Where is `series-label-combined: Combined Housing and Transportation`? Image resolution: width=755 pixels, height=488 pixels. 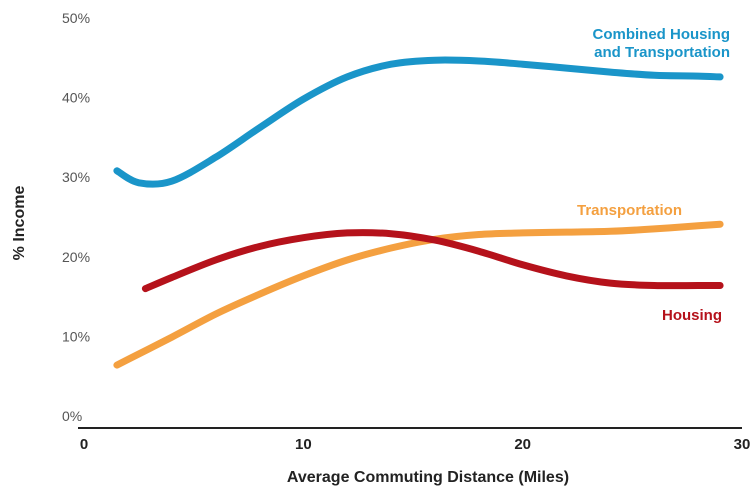 series-label-combined: Combined Housing and Transportation is located at coordinates (662, 43).